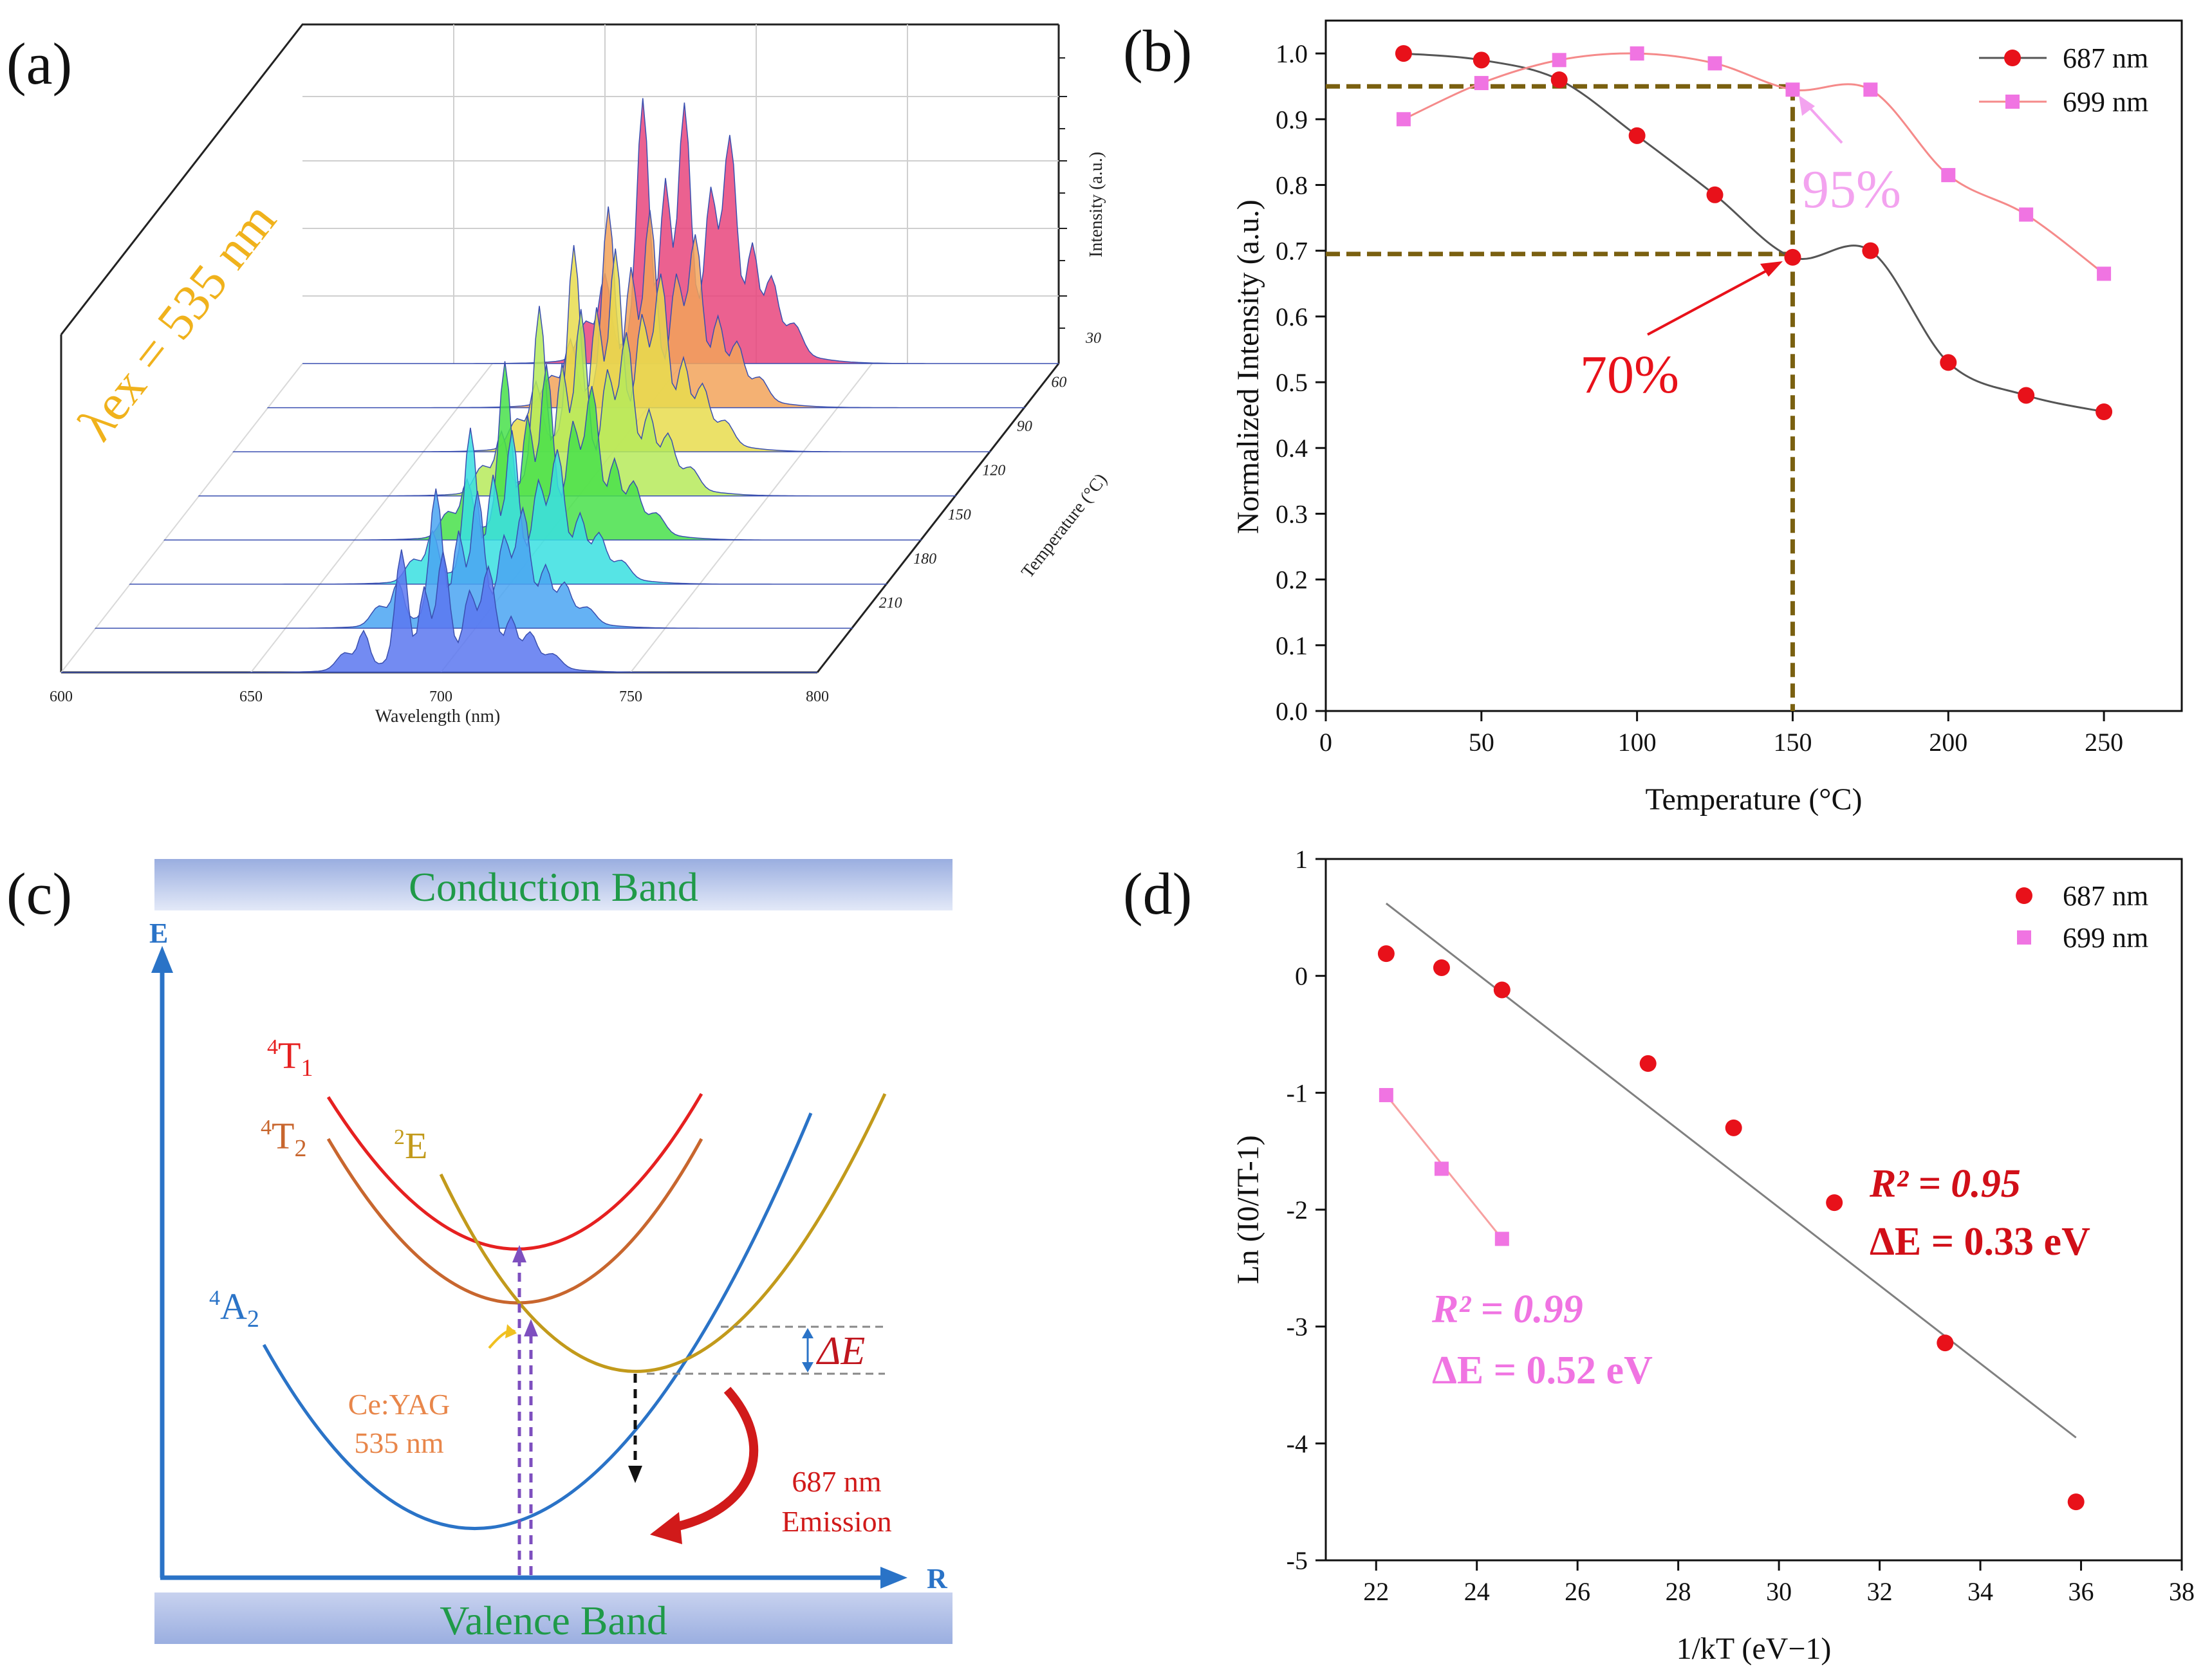 This screenshot has height=1680, width=2212. I want to click on legend-label-699: 699 nm, so click(2105, 938).